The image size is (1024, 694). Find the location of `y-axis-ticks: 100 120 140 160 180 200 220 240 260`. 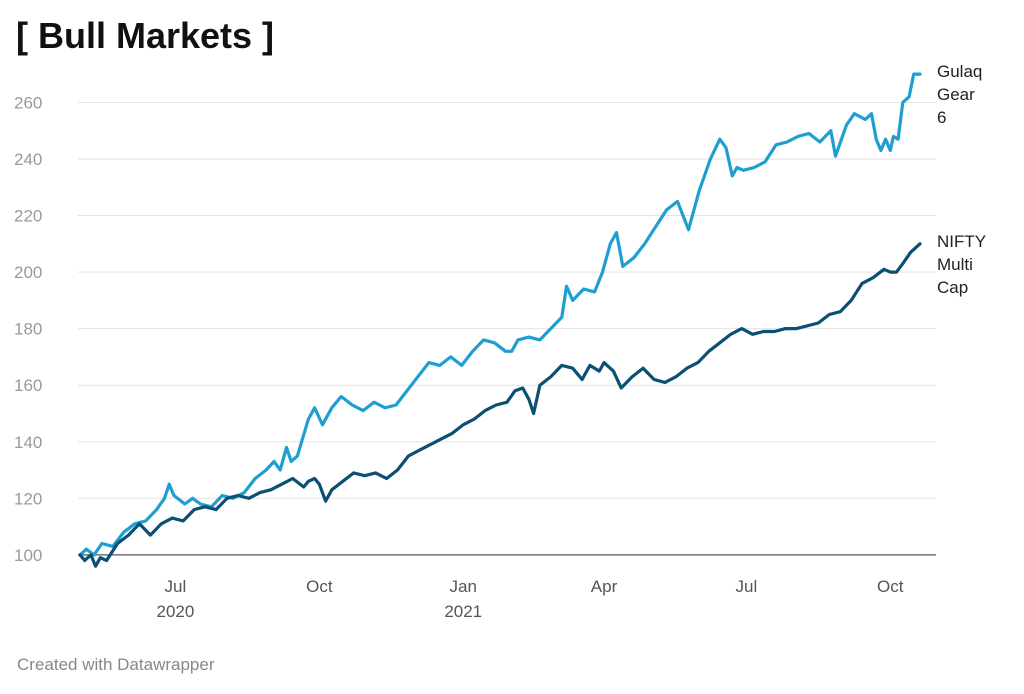

y-axis-ticks: 100 120 140 160 180 200 220 240 260 is located at coordinates (28, 328).